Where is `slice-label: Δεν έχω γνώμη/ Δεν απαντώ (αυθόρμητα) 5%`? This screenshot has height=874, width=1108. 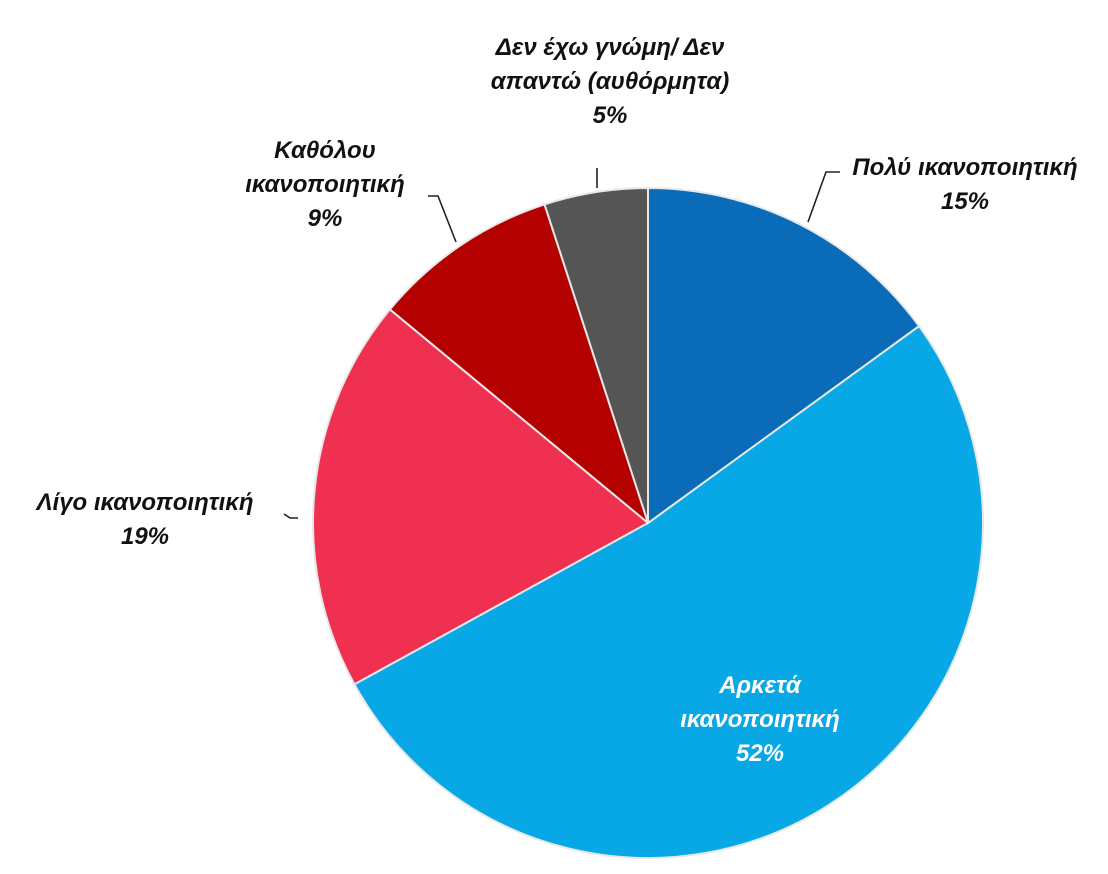 slice-label: Δεν έχω γνώμη/ Δεν απαντώ (αυθόρμητα) 5% is located at coordinates (610, 82).